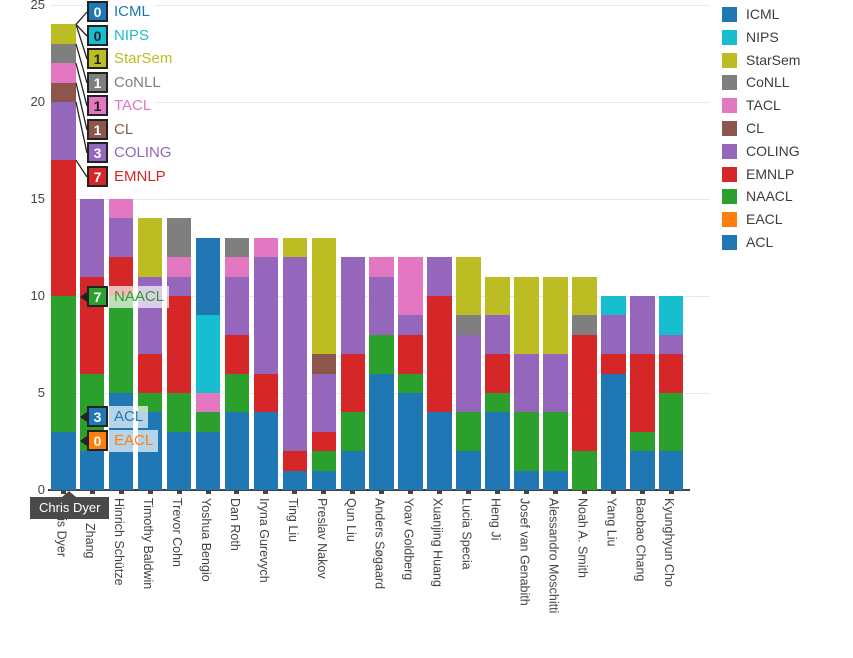 The image size is (853, 658). What do you see at coordinates (729, 220) in the screenshot?
I see `legend-swatch-eacl` at bounding box center [729, 220].